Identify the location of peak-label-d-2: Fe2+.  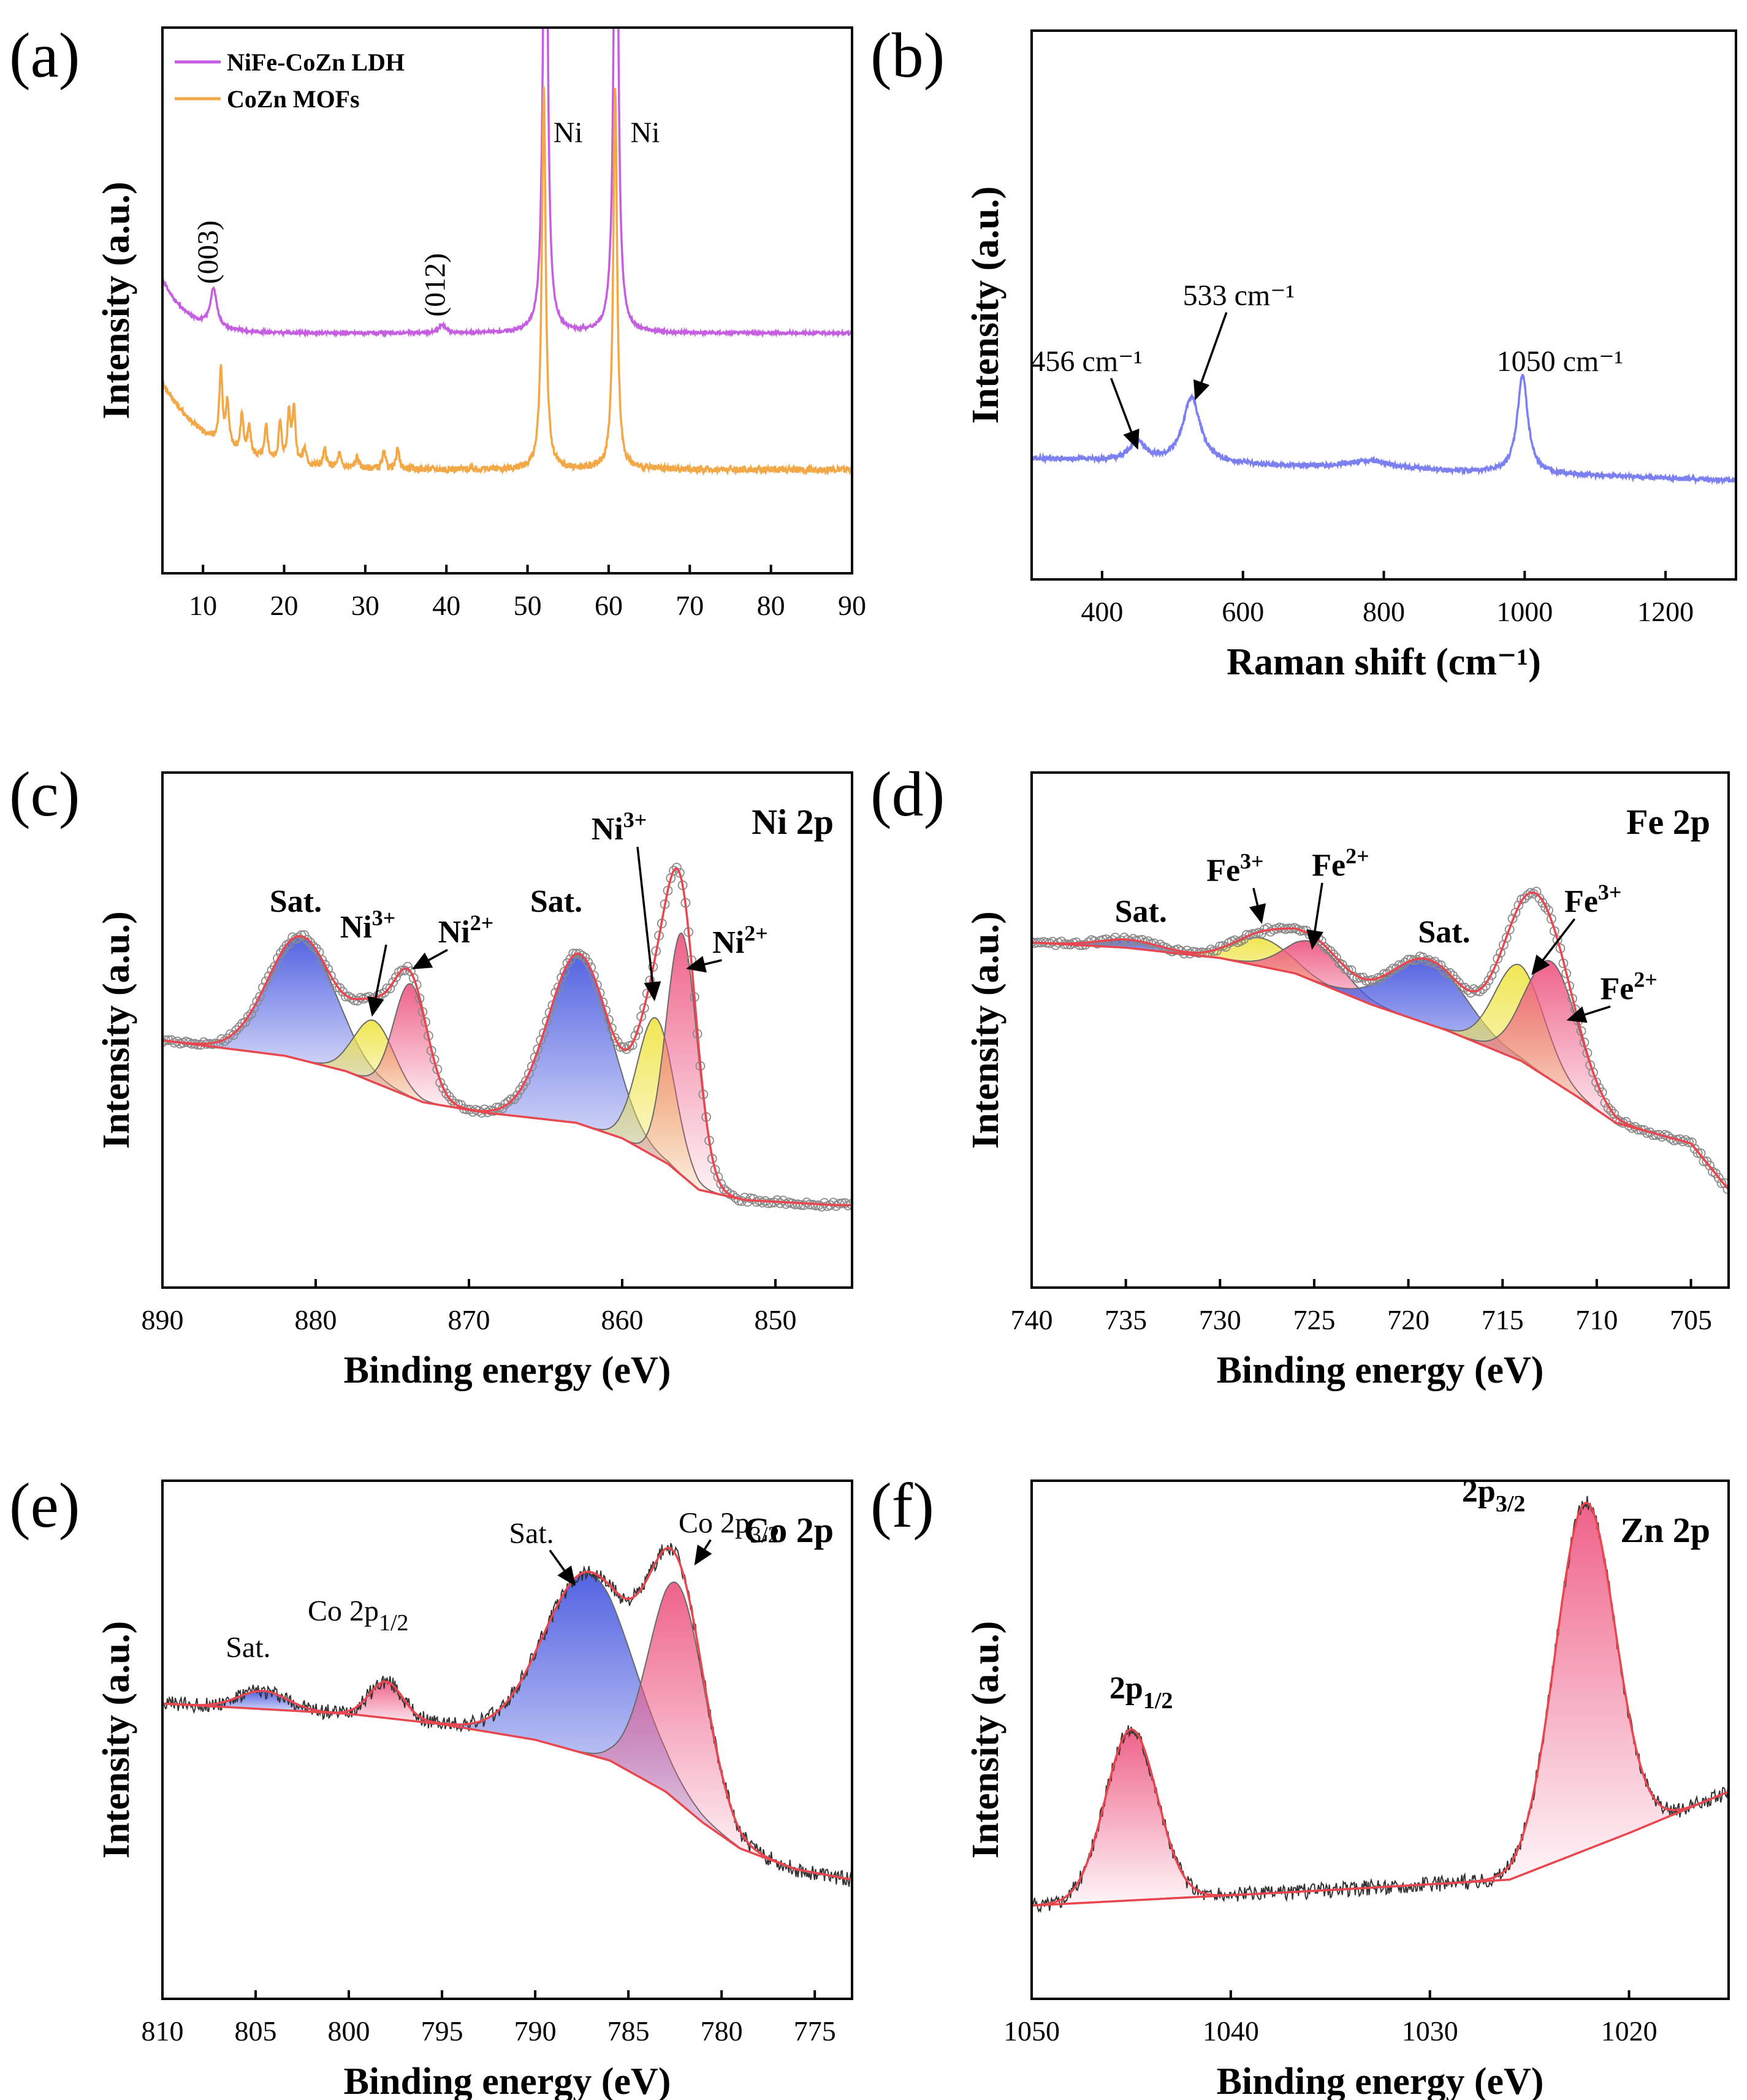
(1340, 863).